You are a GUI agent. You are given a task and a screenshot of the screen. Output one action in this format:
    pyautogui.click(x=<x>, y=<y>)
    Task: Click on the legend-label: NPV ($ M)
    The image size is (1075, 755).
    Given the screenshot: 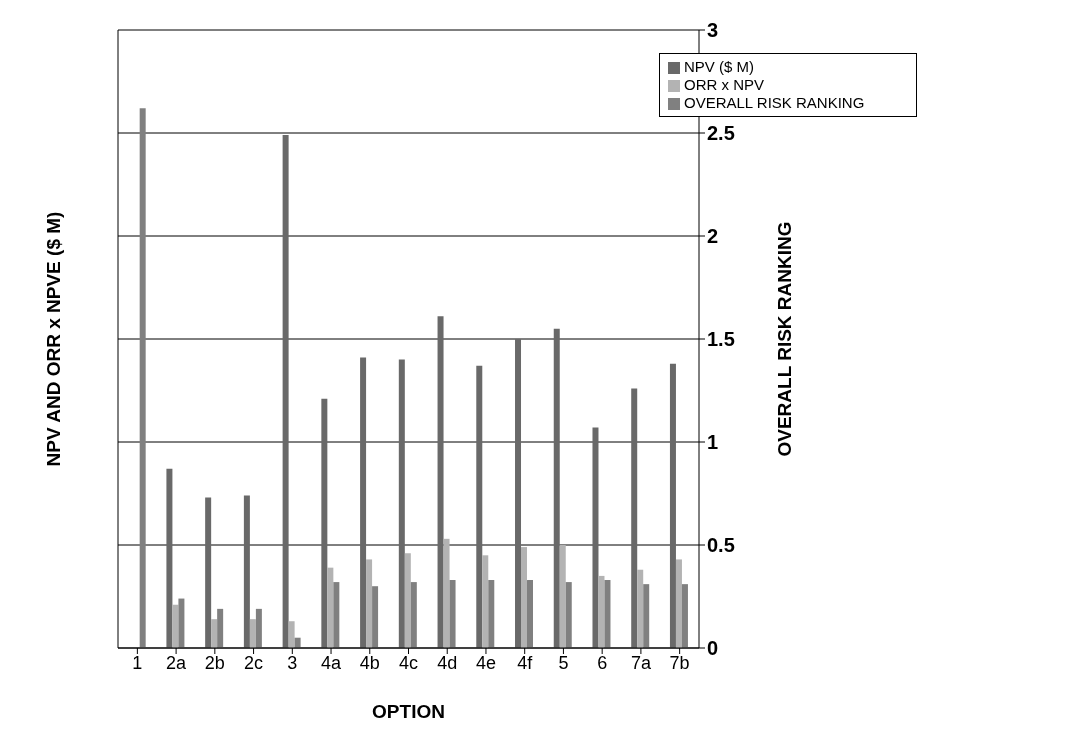 What is the action you would take?
    pyautogui.click(x=719, y=66)
    